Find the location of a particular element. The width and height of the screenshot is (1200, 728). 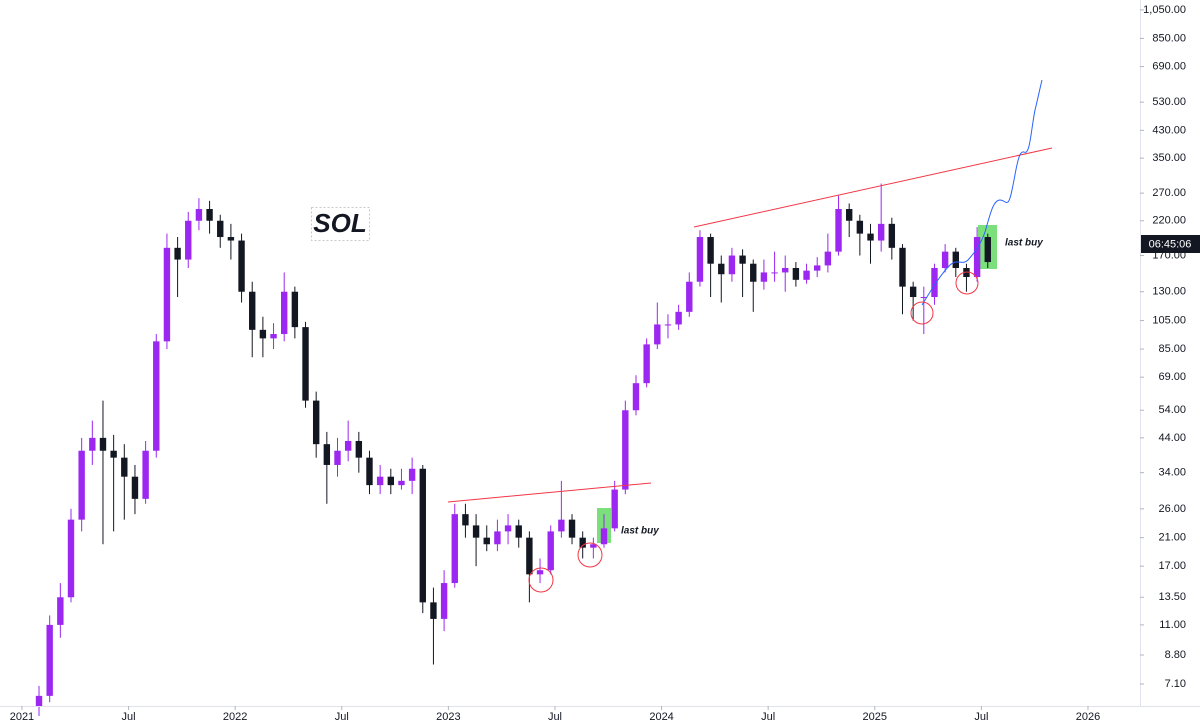

y-tick-label: 54.00 is located at coordinates (1172, 410).